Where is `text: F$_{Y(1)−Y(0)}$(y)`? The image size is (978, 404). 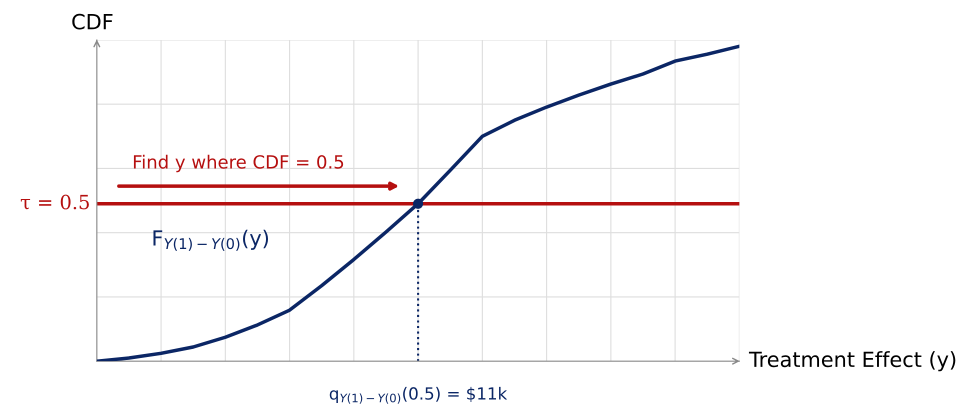
text: F$_{Y(1)−Y(0)}$(y) is located at coordinates (210, 240).